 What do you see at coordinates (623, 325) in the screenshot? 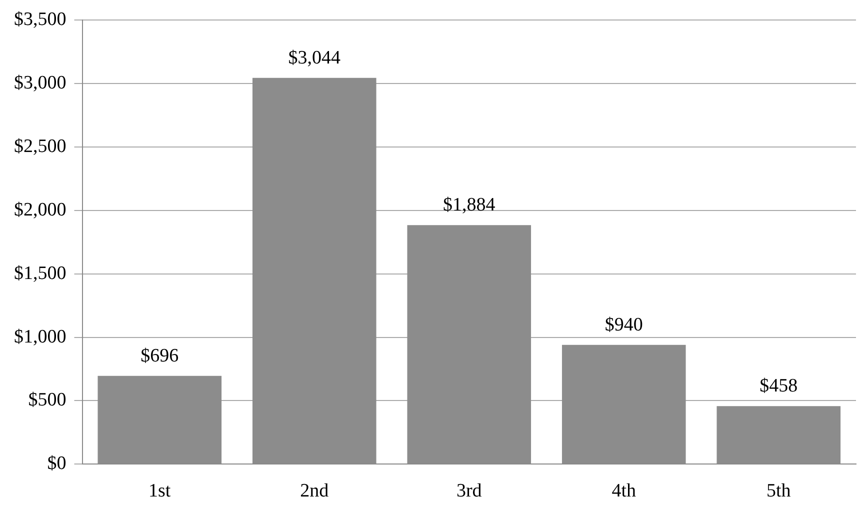
I see `data-label: $940` at bounding box center [623, 325].